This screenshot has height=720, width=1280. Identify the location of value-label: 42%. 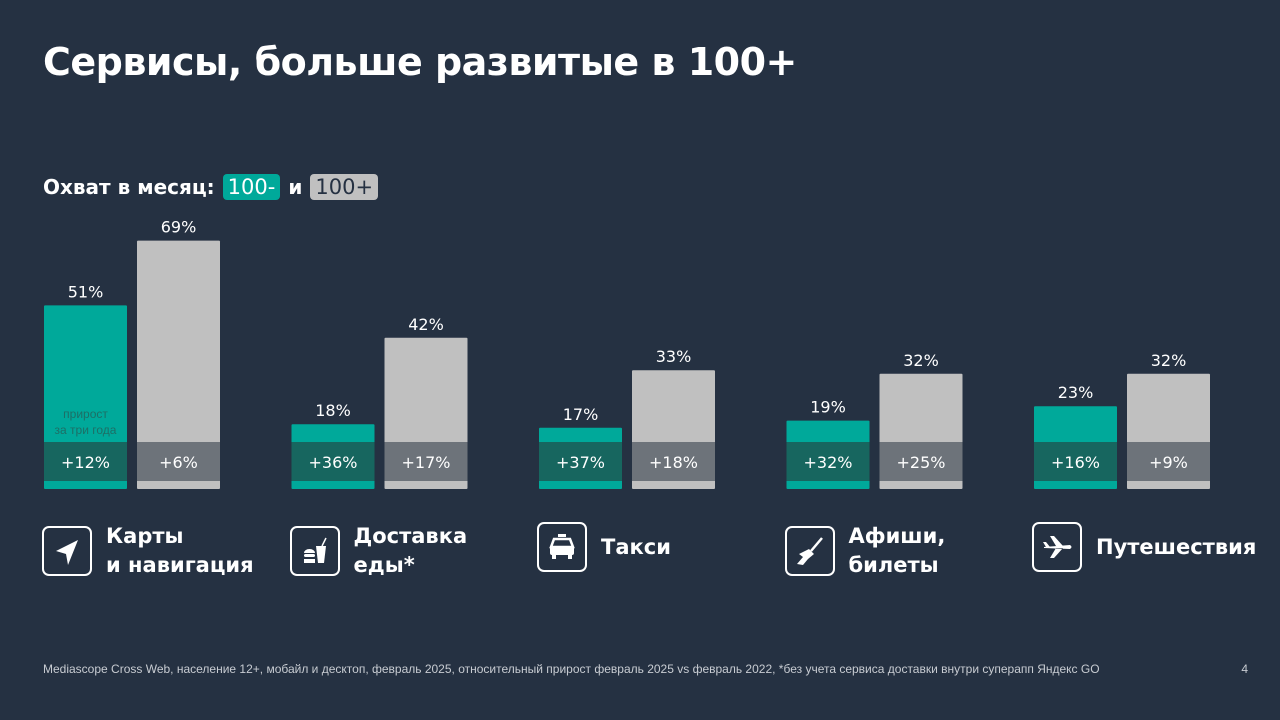
(426, 324).